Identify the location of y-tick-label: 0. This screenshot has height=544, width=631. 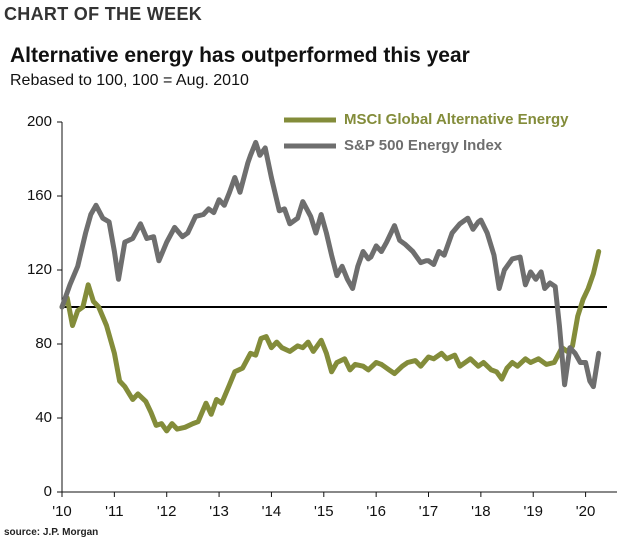
(48, 491).